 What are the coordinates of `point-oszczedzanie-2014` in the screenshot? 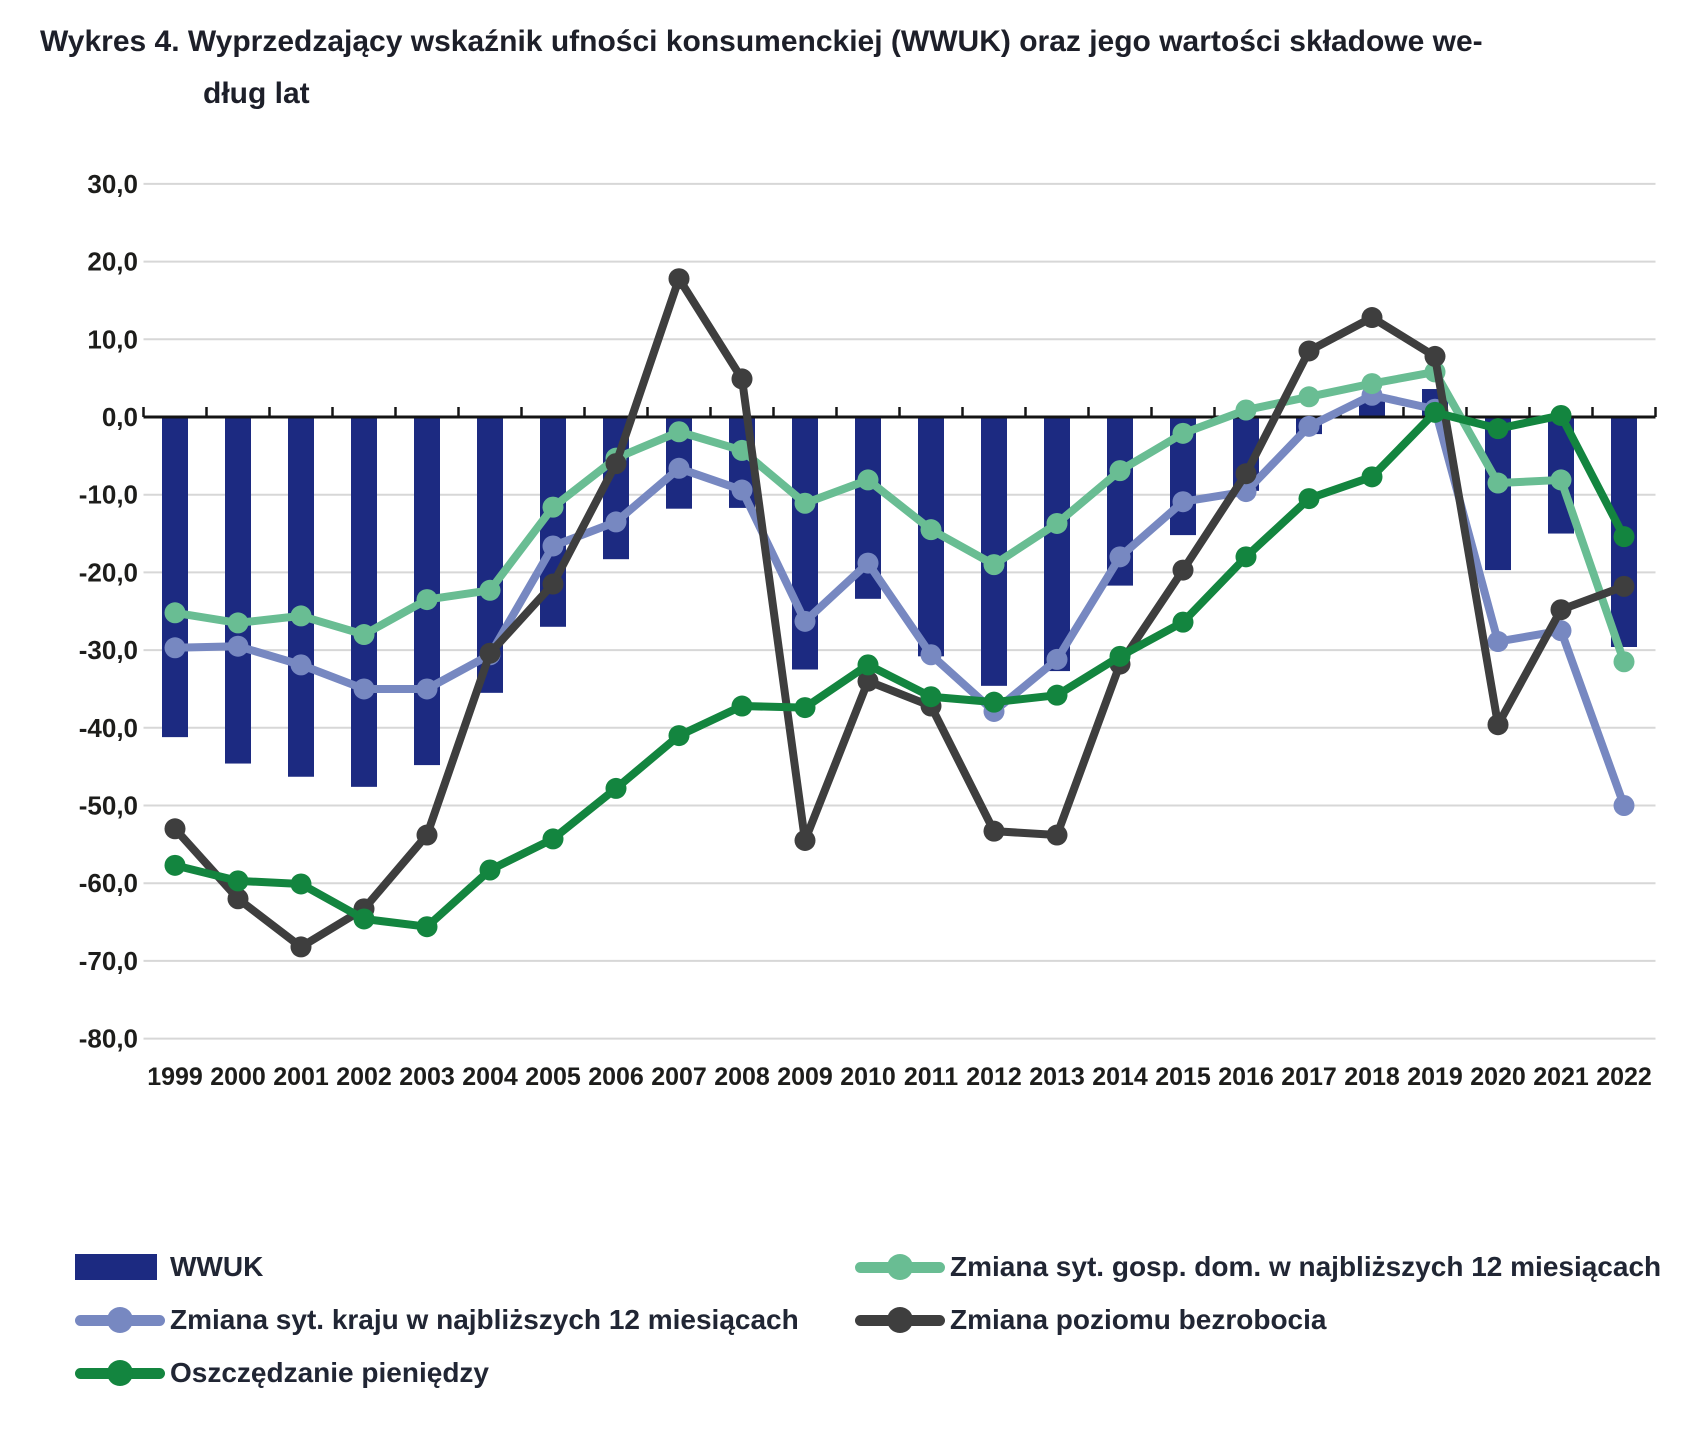 It's located at (1120, 656).